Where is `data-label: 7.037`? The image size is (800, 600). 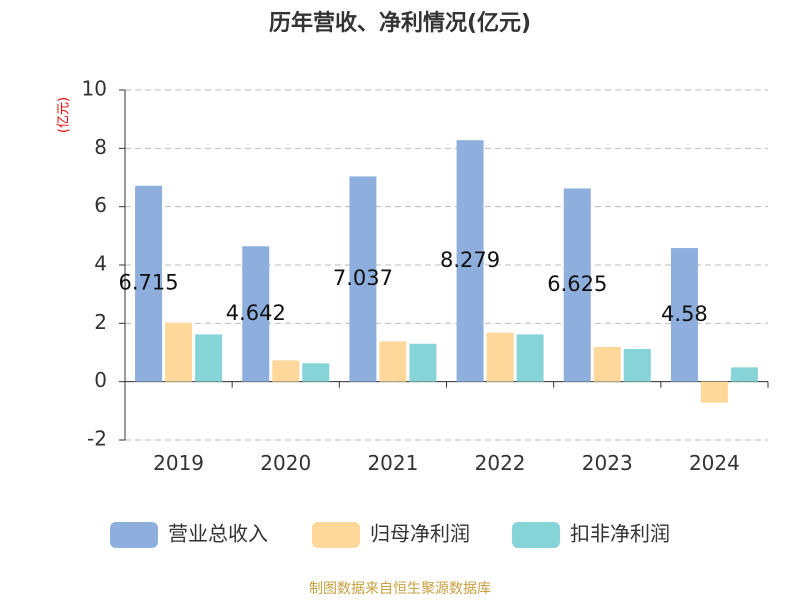 data-label: 7.037 is located at coordinates (363, 278).